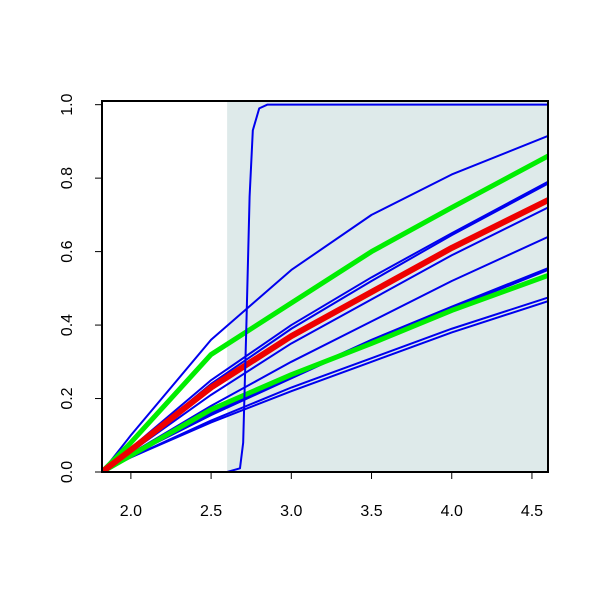  What do you see at coordinates (67, 472) in the screenshot?
I see `y-tick-label: 0.0` at bounding box center [67, 472].